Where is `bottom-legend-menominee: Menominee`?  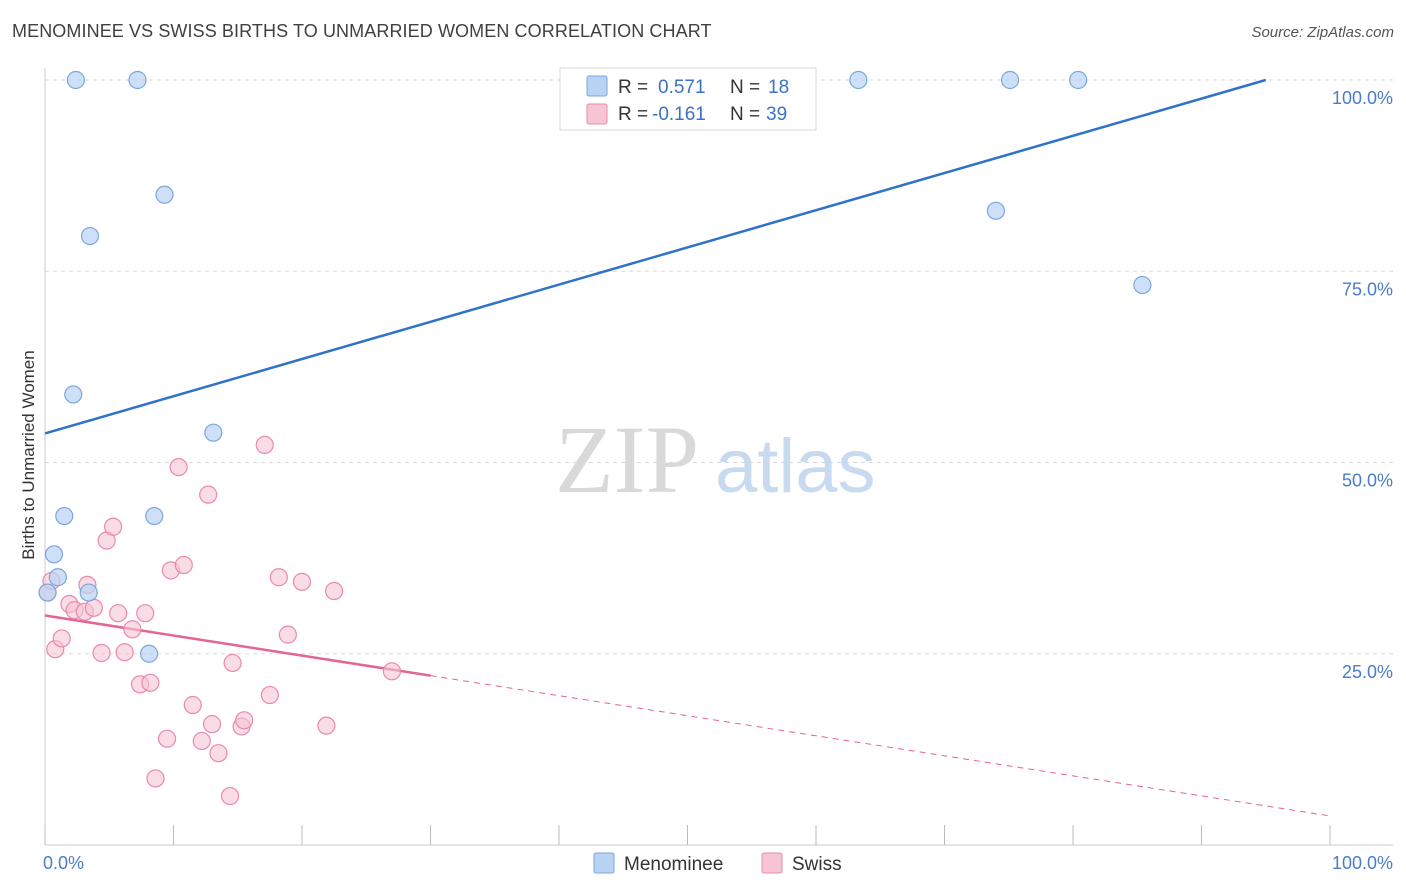
bottom-legend-menominee: Menominee is located at coordinates (673, 864).